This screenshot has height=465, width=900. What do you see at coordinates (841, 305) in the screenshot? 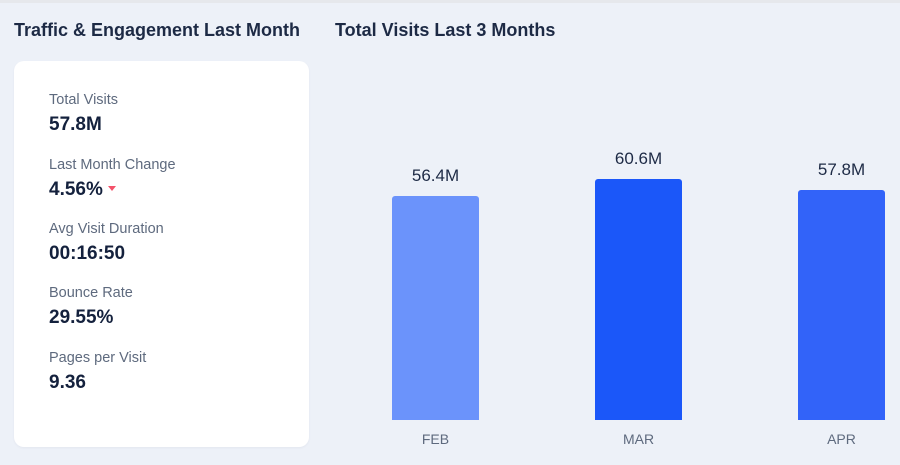
I see `bar-apr` at bounding box center [841, 305].